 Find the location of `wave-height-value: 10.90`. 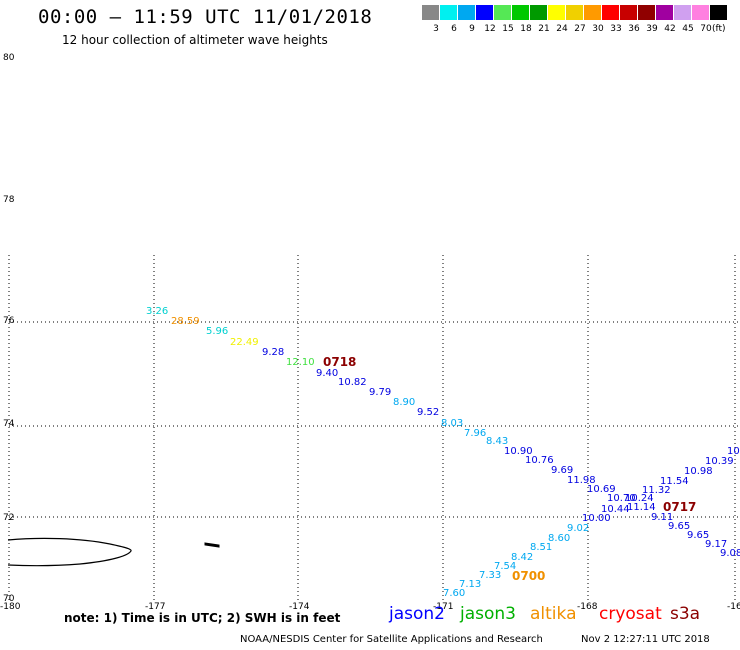

wave-height-value: 10.90 is located at coordinates (518, 451).